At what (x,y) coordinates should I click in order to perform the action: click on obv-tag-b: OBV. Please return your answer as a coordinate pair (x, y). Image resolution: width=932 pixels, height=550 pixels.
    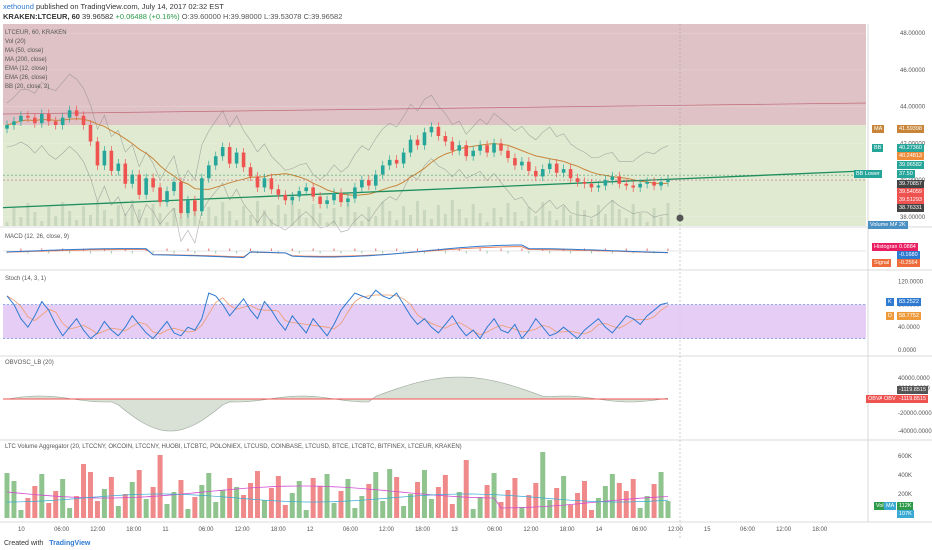
    Looking at the image, I should click on (890, 399).